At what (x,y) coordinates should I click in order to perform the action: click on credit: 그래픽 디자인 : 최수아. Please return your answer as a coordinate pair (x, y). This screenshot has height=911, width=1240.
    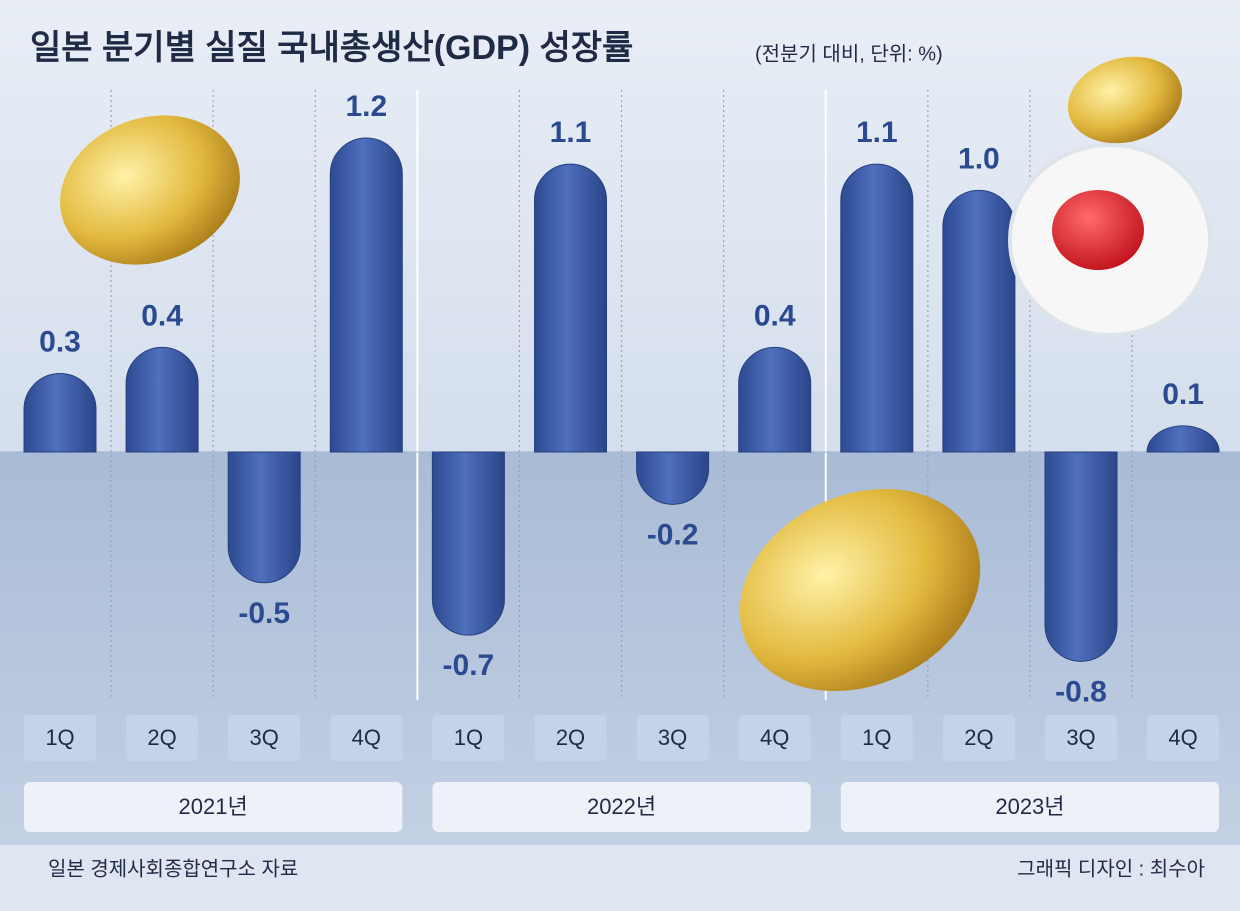
    Looking at the image, I should click on (1111, 868).